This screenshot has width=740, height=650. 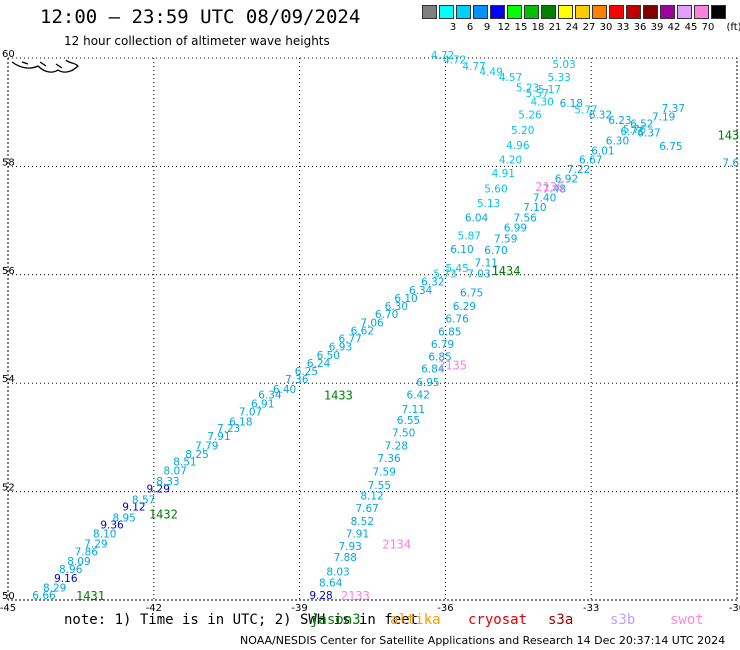 What do you see at coordinates (602, 151) in the screenshot?
I see `swh-value: 6.01` at bounding box center [602, 151].